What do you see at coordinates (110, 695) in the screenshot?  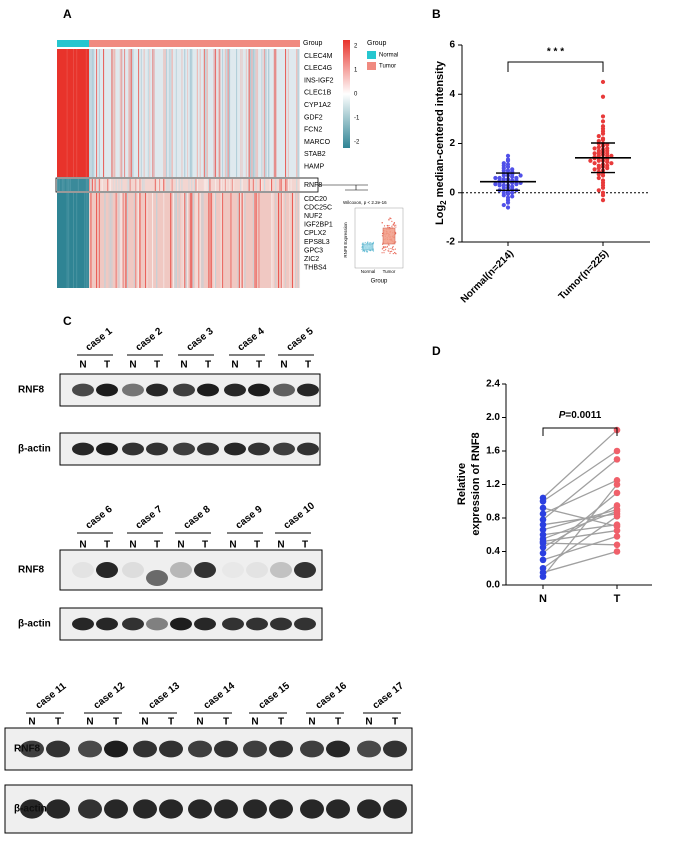 I see `case-label: case 12` at bounding box center [110, 695].